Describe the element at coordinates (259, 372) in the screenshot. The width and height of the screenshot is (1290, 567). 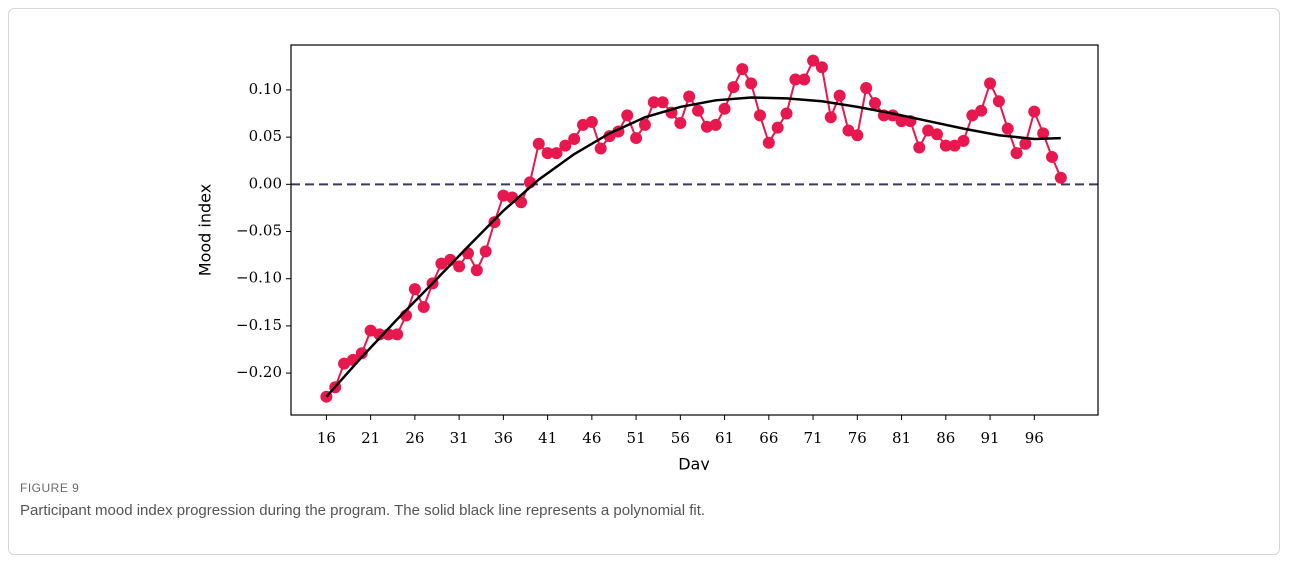
I see `y-tick-label: −0.20` at that location.